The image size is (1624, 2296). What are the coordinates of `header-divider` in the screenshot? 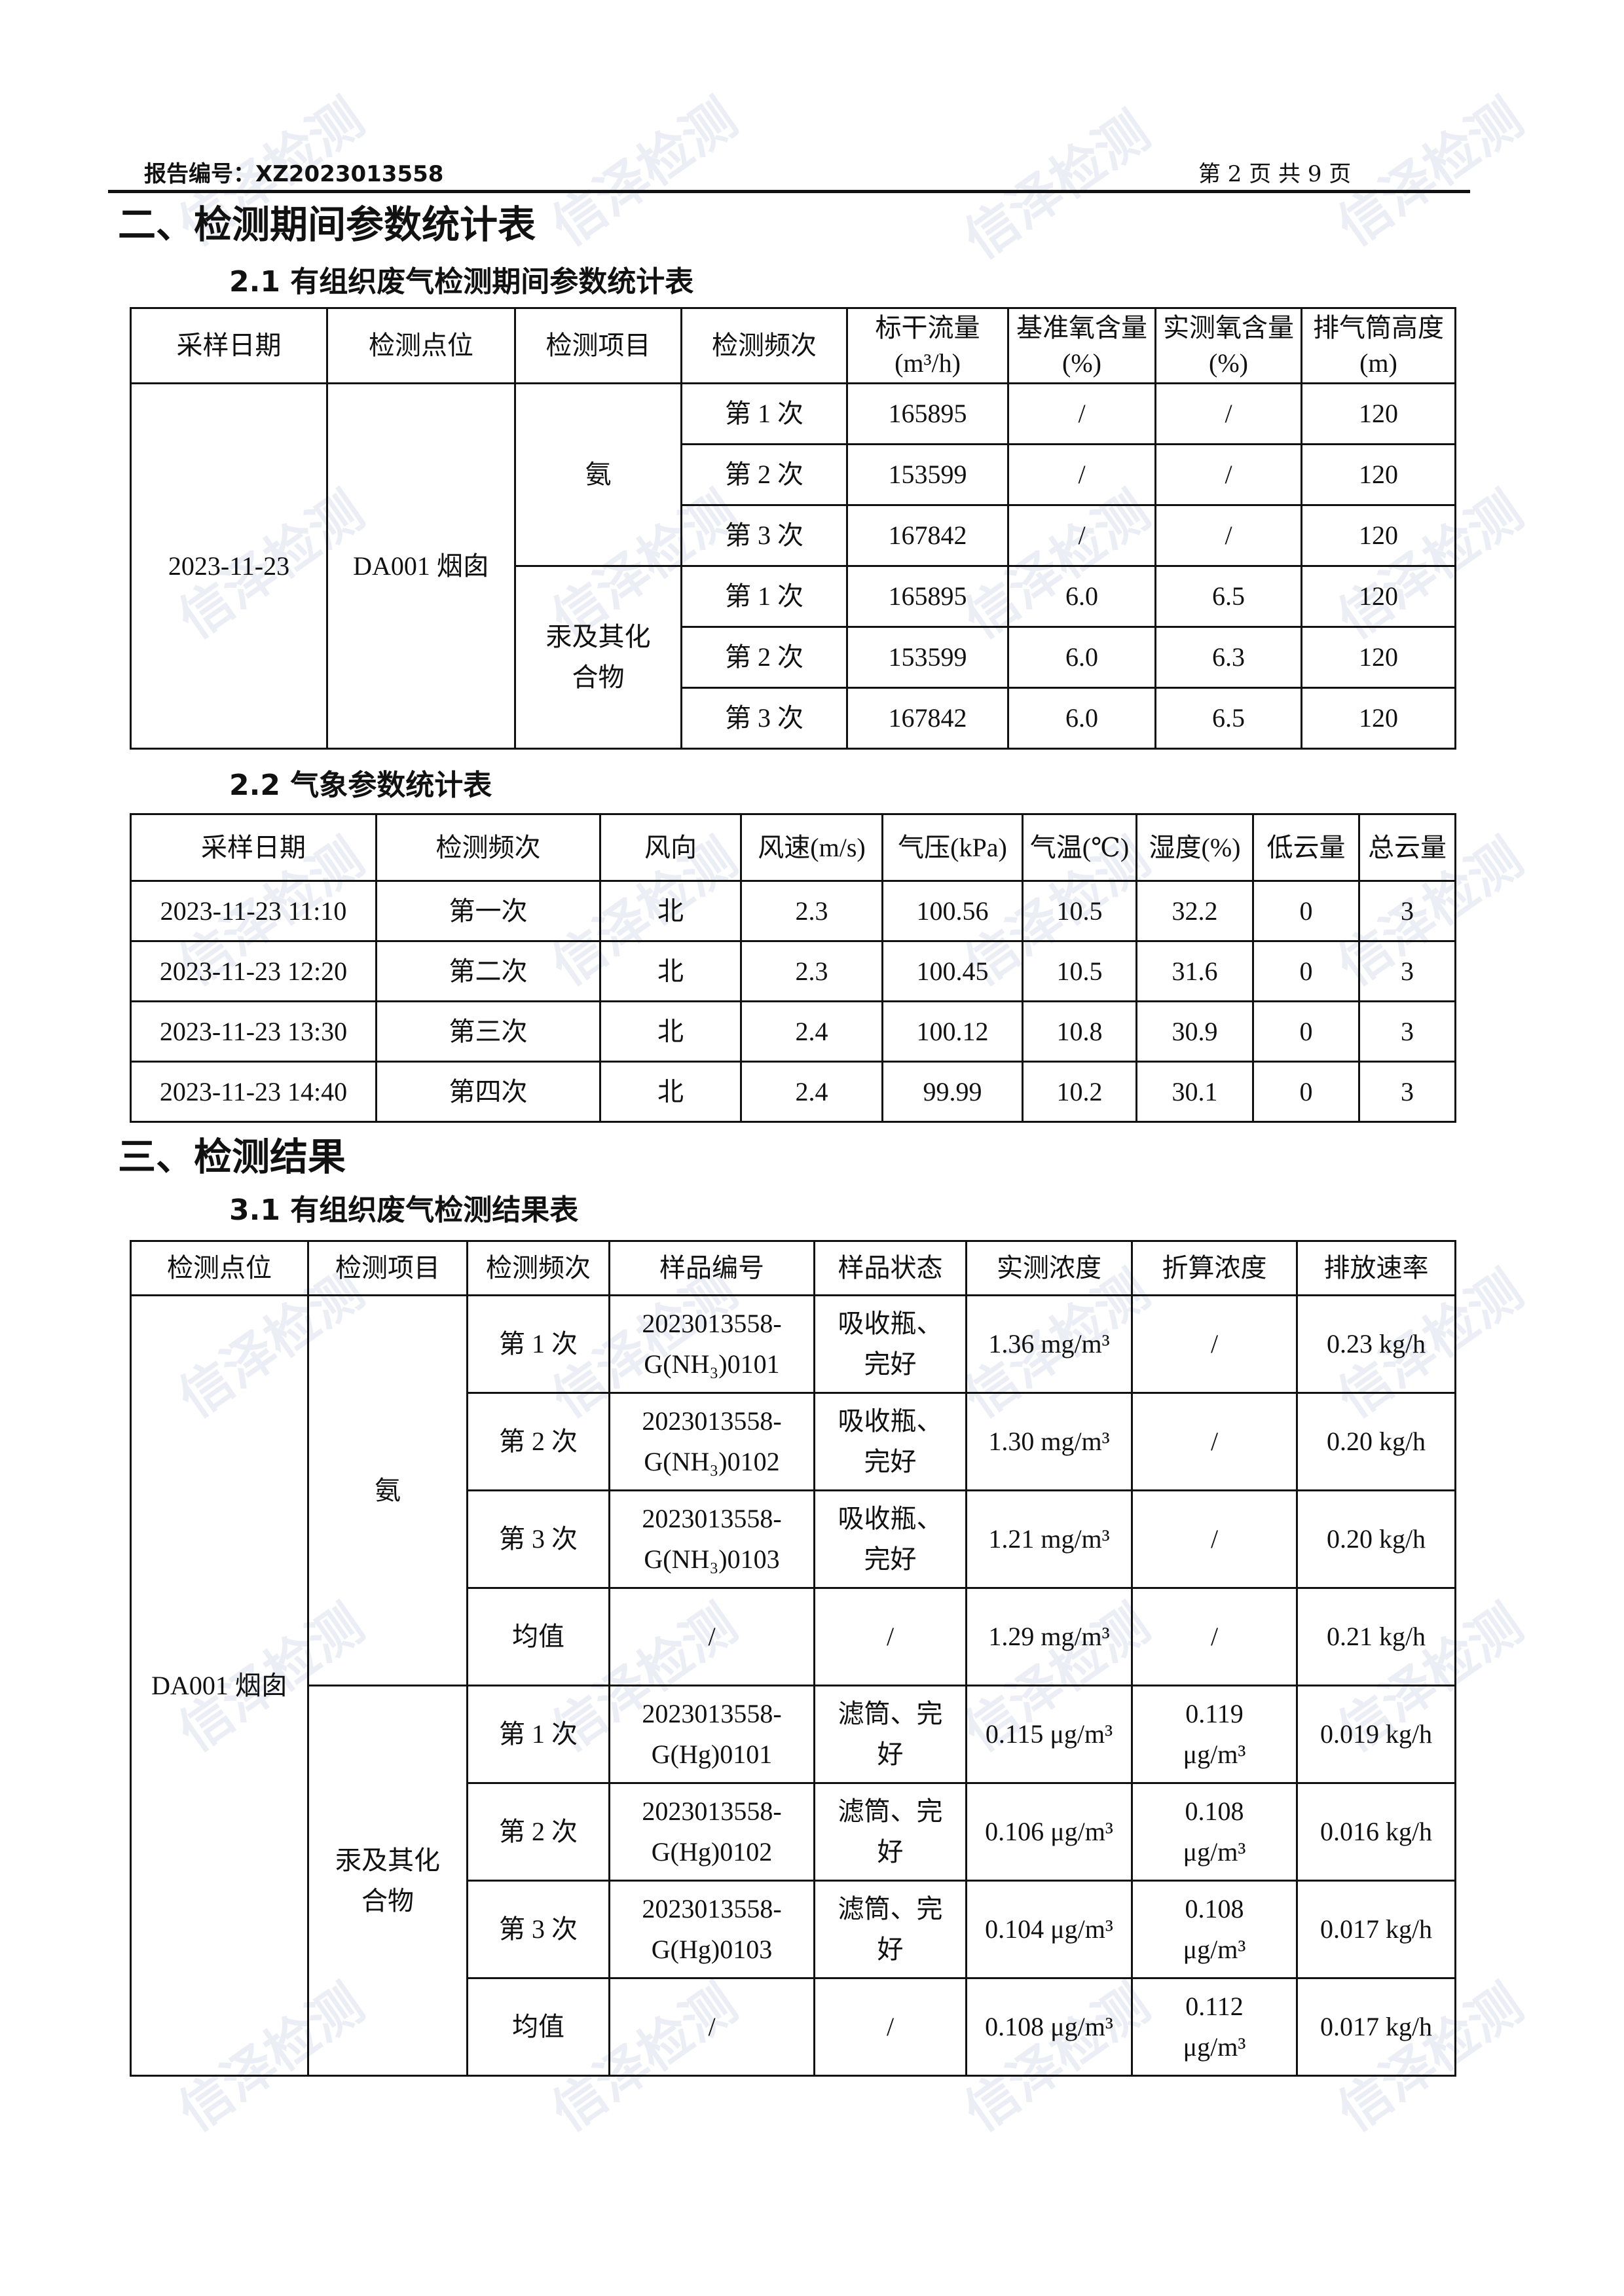 It's located at (789, 191).